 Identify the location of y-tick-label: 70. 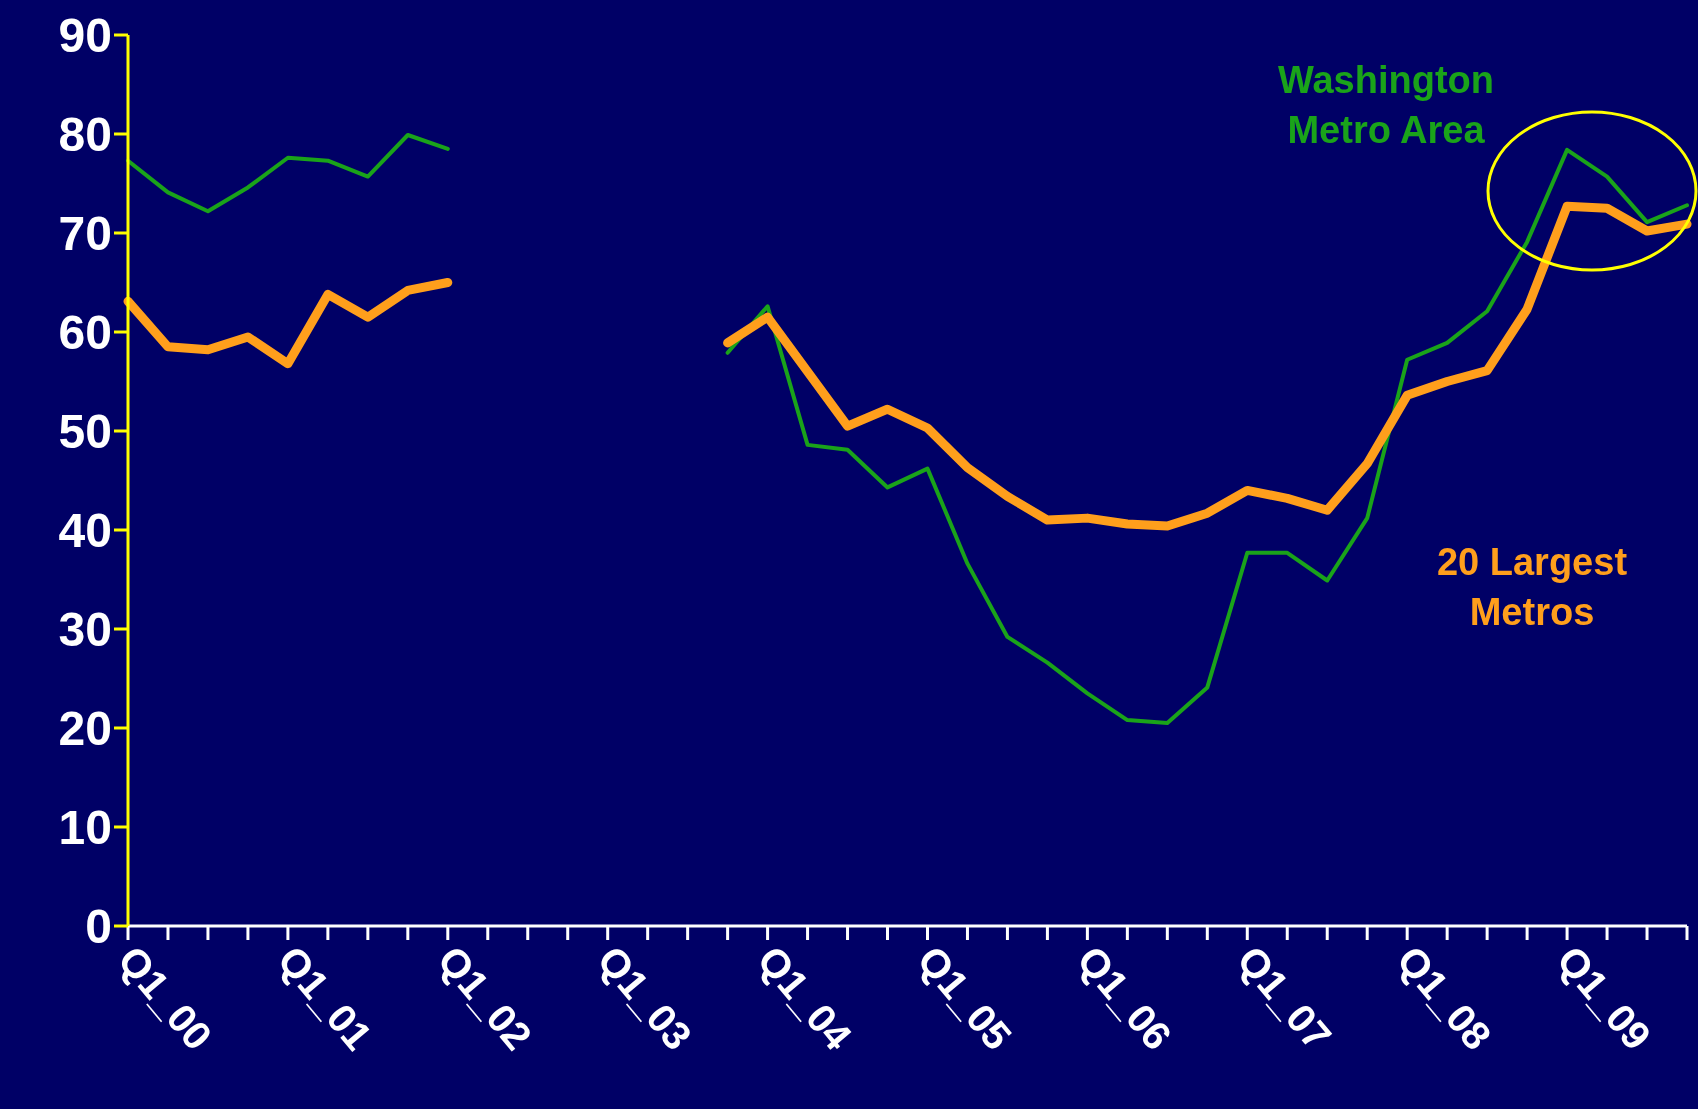
(85, 234).